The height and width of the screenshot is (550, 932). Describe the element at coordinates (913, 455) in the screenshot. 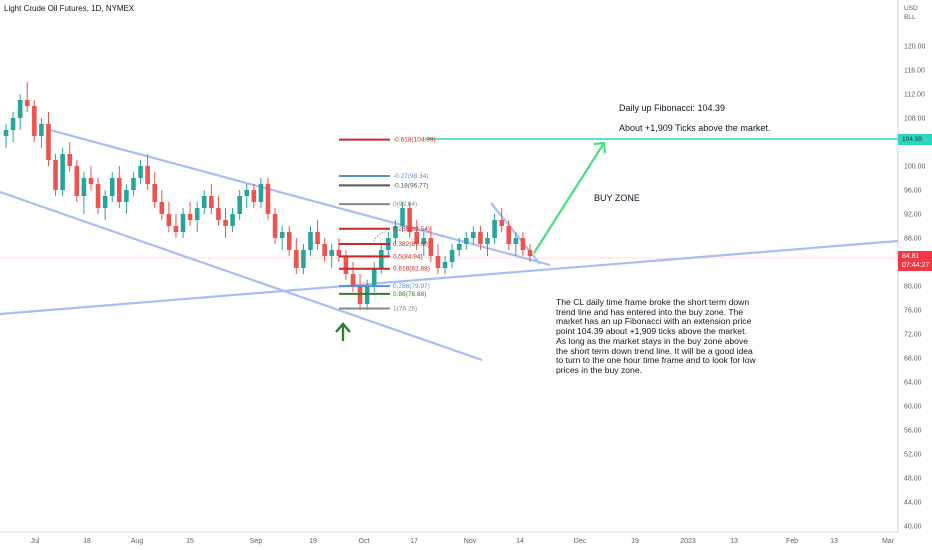

I see `price-tick-label: 52.00` at that location.